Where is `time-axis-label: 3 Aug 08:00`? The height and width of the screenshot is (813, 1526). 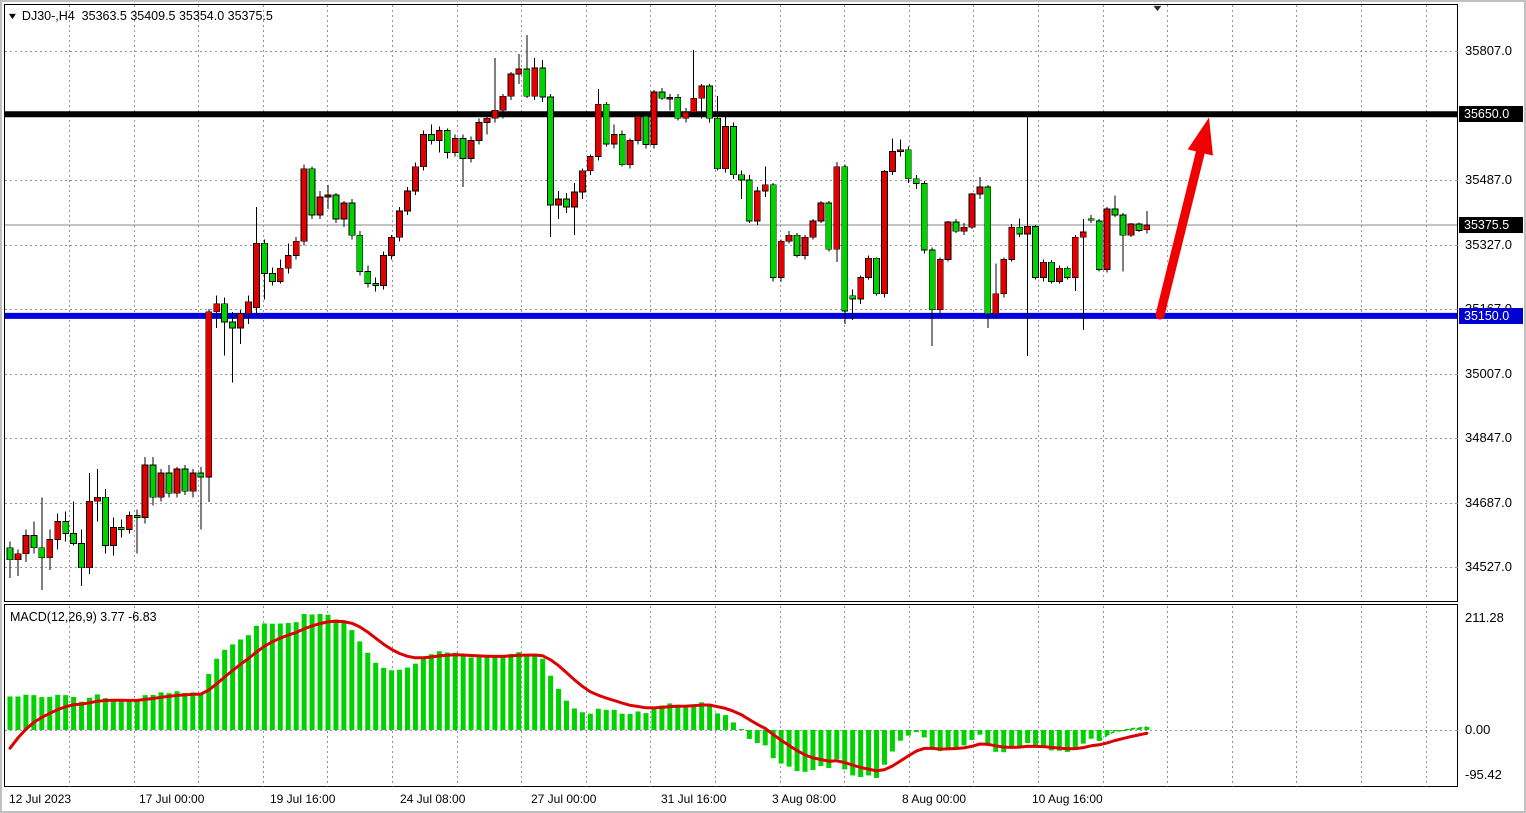
time-axis-label: 3 Aug 08:00 is located at coordinates (804, 799).